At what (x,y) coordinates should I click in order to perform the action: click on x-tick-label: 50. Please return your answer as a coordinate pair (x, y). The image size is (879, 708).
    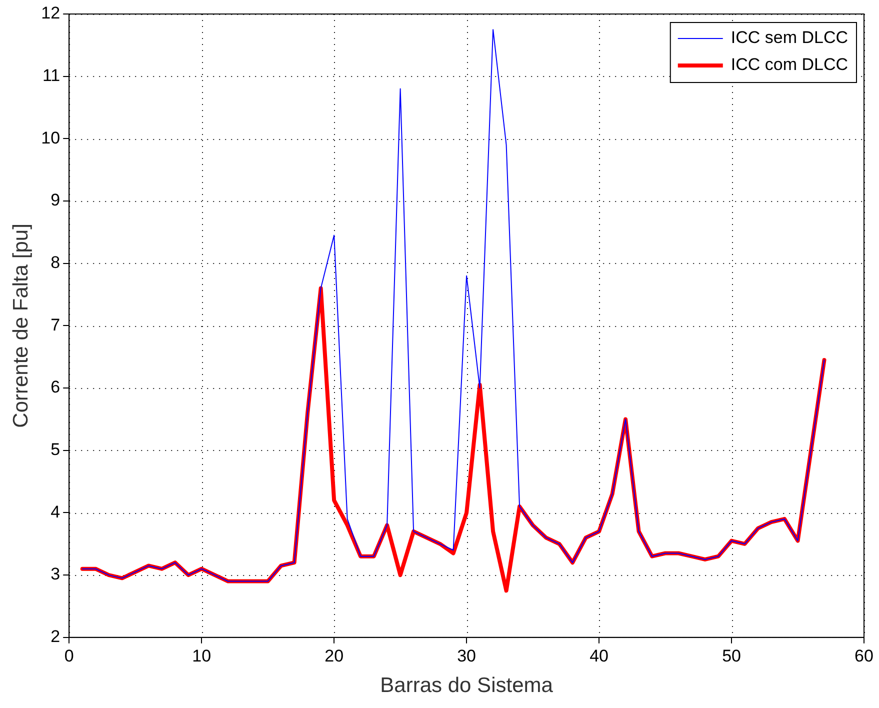
    Looking at the image, I should click on (731, 656).